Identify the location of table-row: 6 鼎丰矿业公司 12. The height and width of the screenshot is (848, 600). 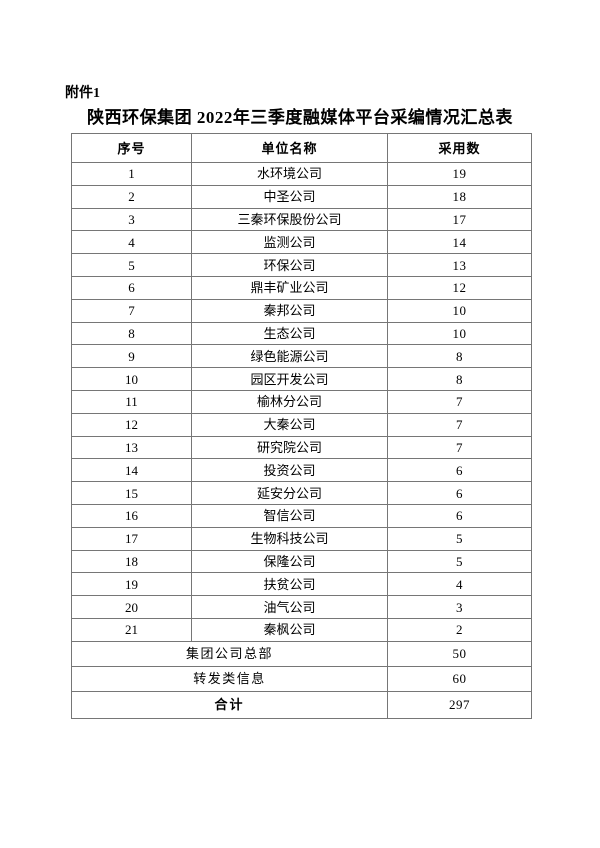
(301, 287).